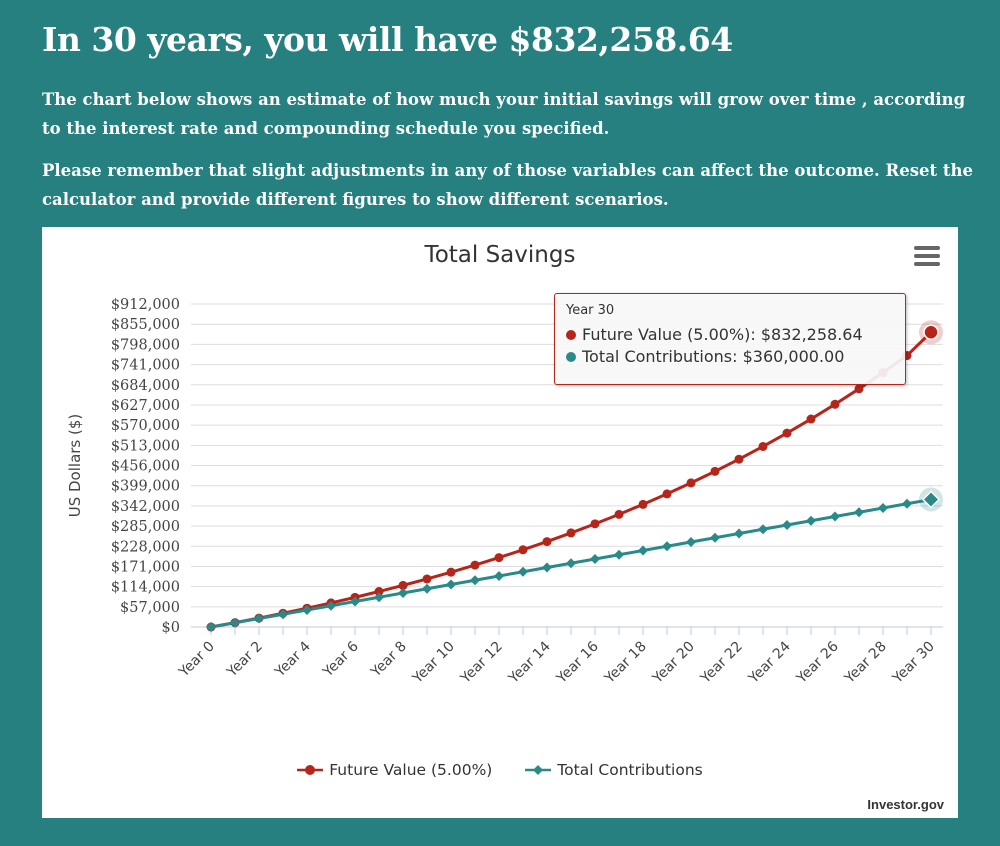  What do you see at coordinates (145, 547) in the screenshot?
I see `y-tick-label: $228,000` at bounding box center [145, 547].